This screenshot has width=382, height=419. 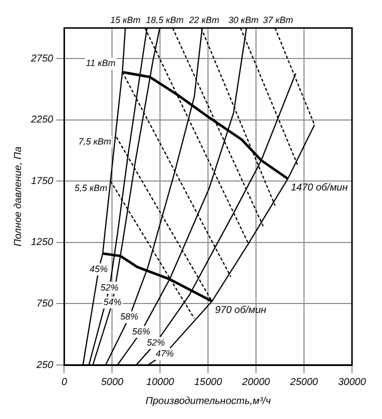 I want to click on annotation: 11 кВт, so click(x=101, y=63).